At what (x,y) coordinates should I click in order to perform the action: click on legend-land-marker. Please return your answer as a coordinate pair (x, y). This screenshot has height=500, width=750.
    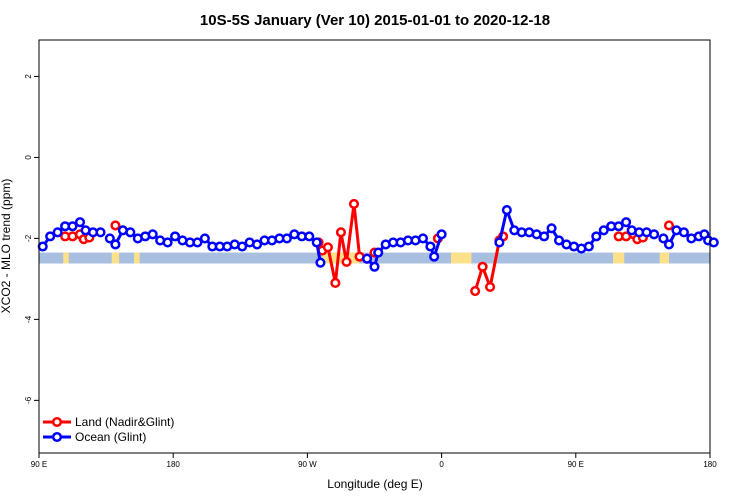
    Looking at the image, I should click on (57, 422).